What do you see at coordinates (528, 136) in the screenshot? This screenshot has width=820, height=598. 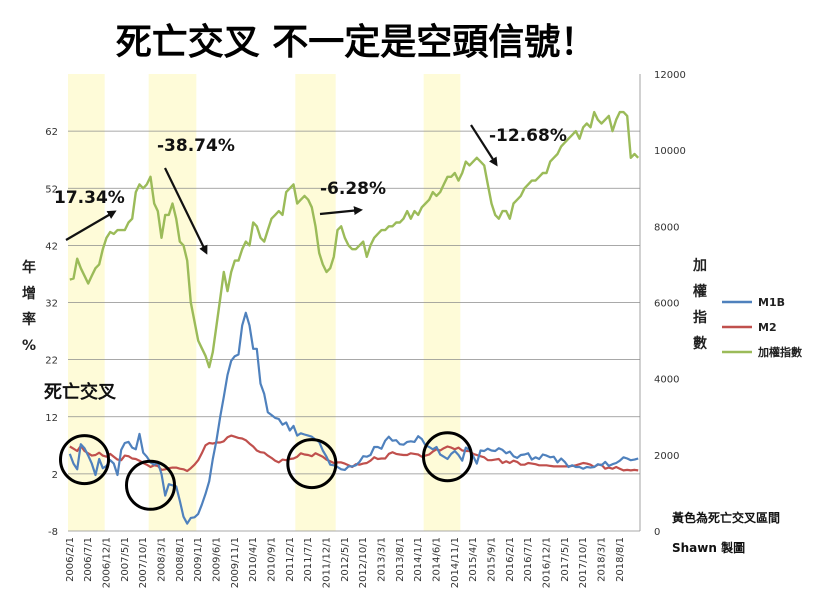 I see `annotation-drop-2015: -12.68%` at bounding box center [528, 136].